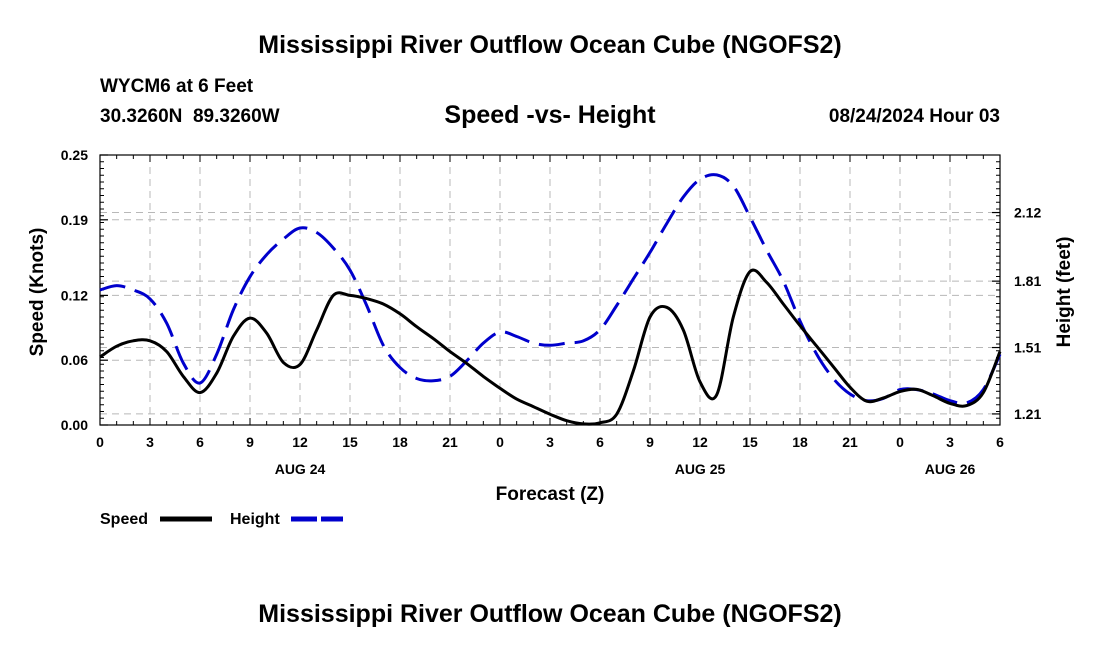  What do you see at coordinates (1027, 281) in the screenshot?
I see `y2-tick-label: 1.81` at bounding box center [1027, 281].